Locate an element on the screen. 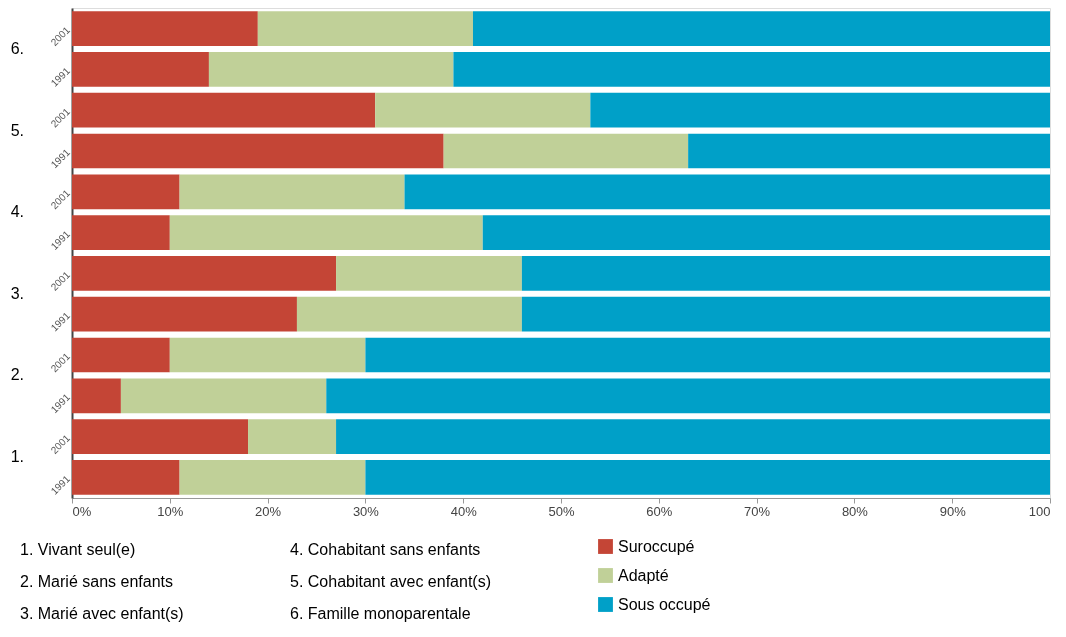 The height and width of the screenshot is (637, 1066). x-tick-label: 90% is located at coordinates (953, 511).